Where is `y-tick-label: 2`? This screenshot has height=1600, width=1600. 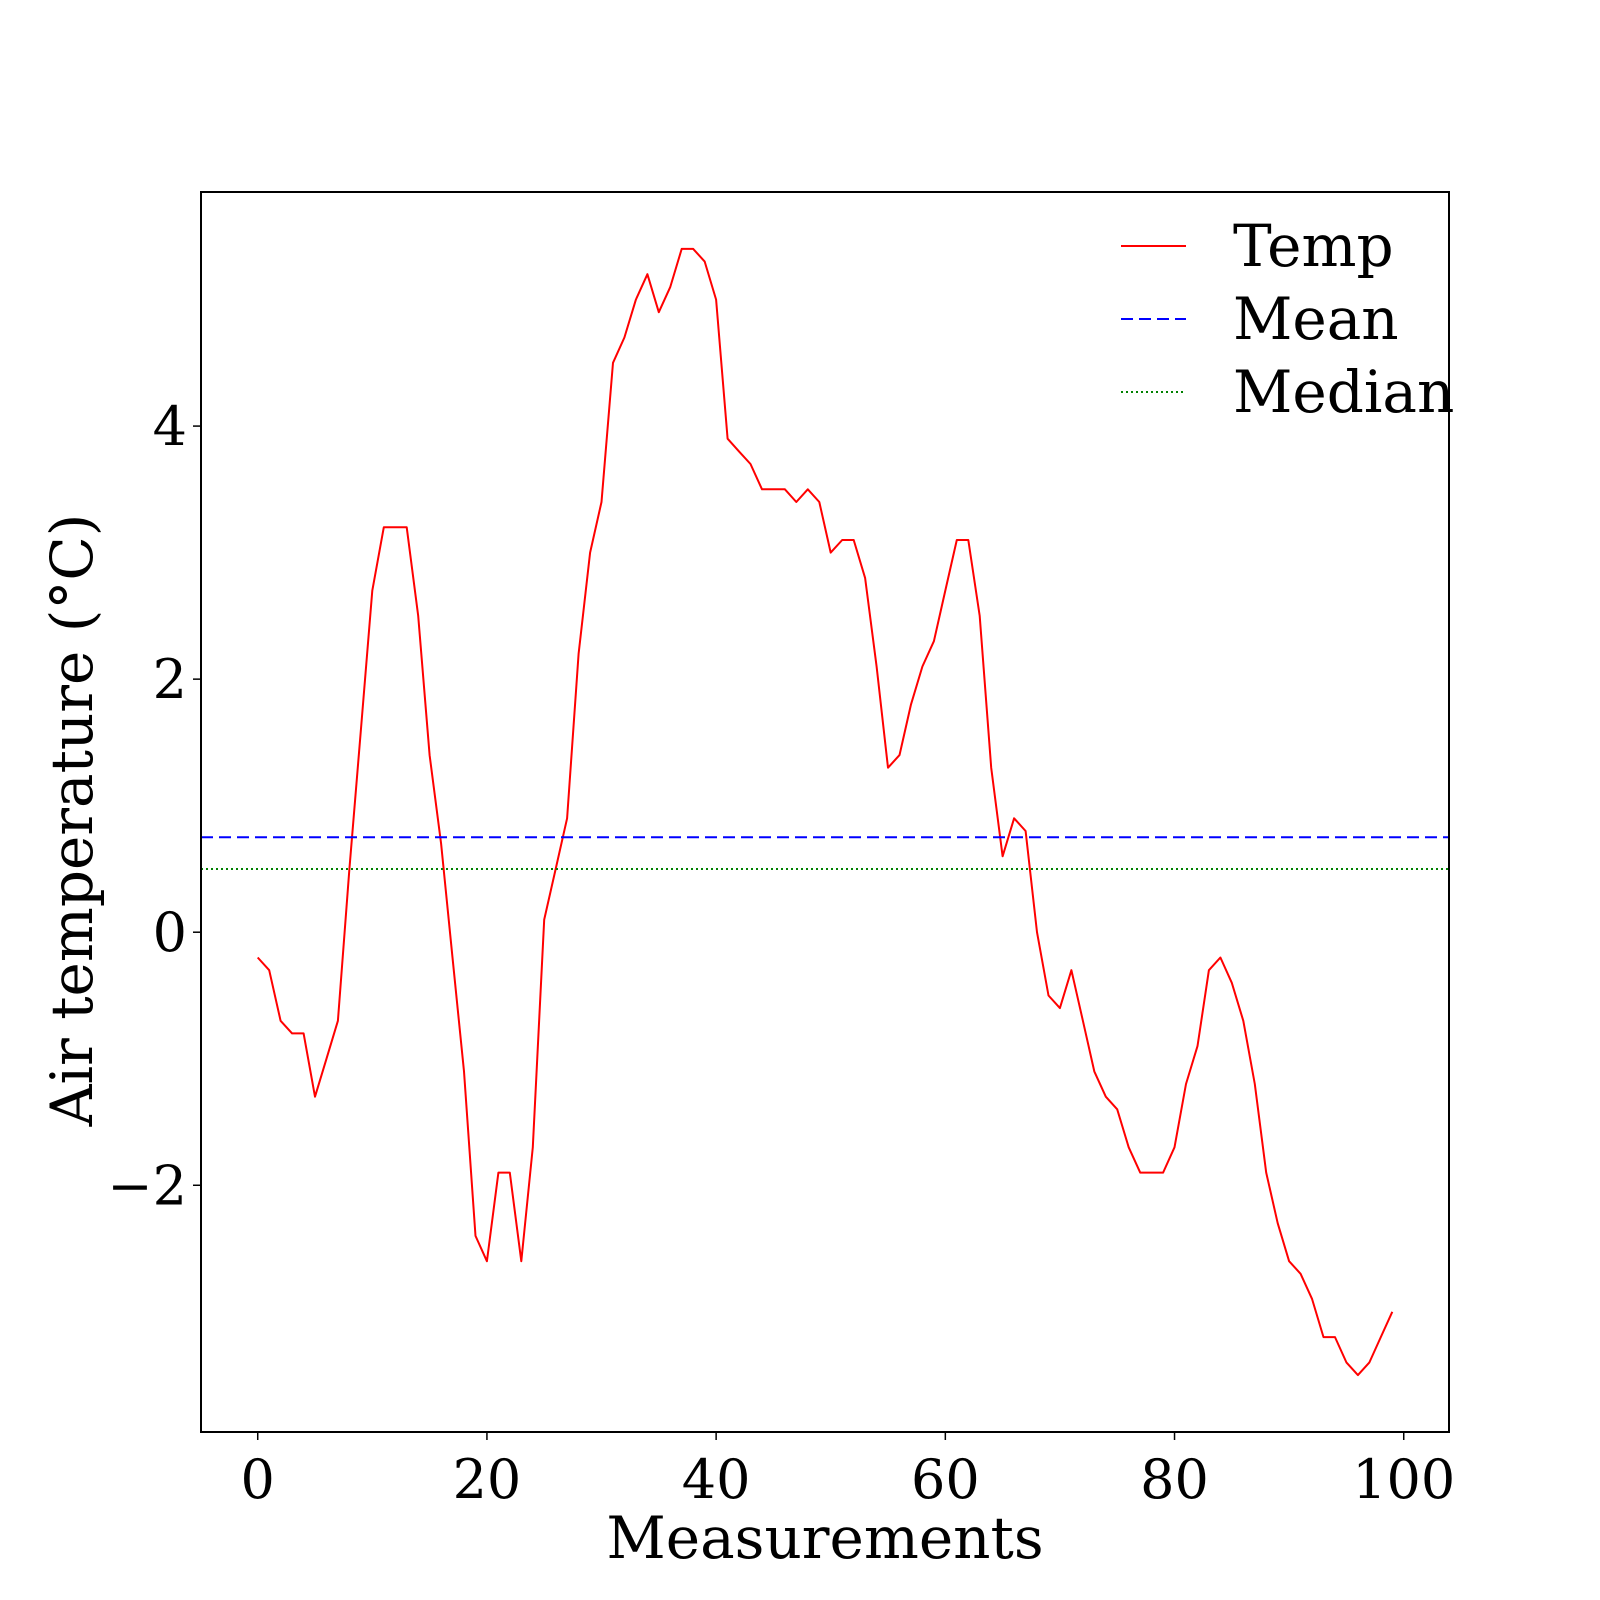 y-tick-label: 2 is located at coordinates (170, 679).